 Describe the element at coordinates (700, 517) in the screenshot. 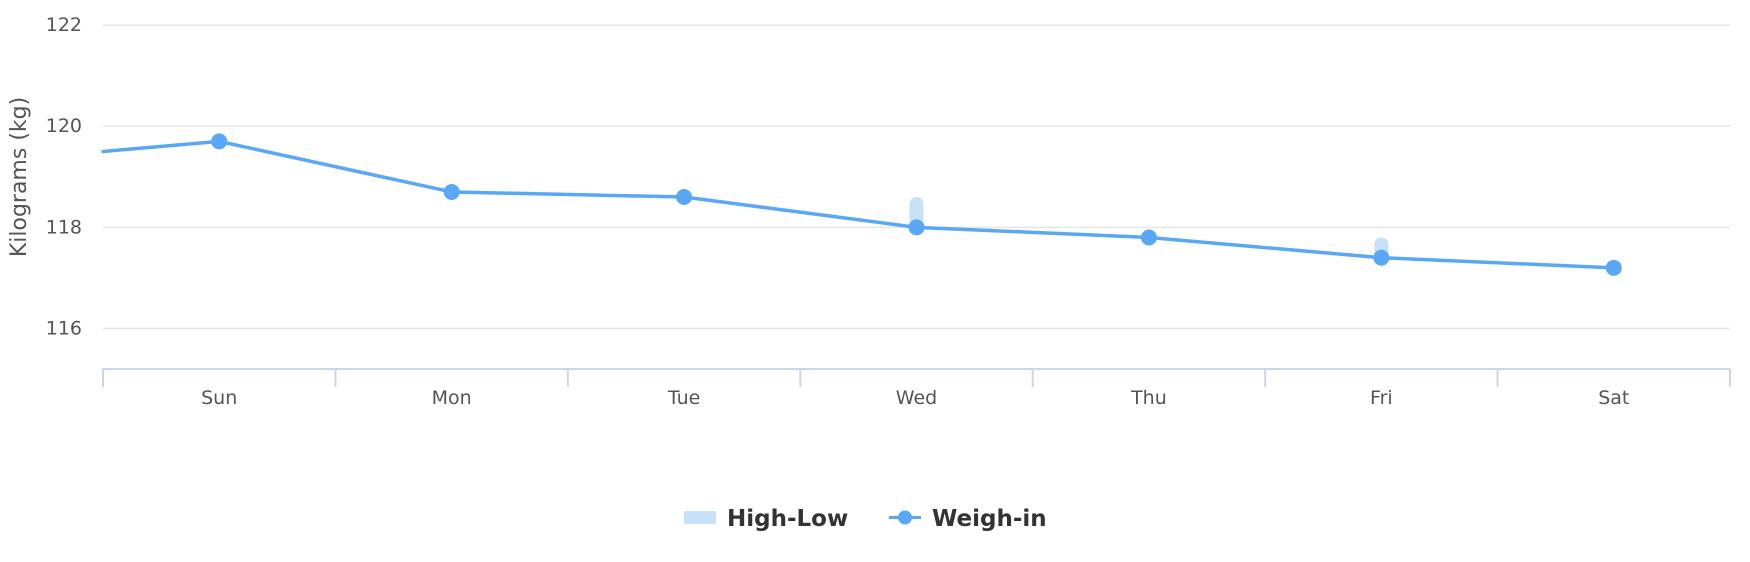

I see `legend-swatch-high-low` at that location.